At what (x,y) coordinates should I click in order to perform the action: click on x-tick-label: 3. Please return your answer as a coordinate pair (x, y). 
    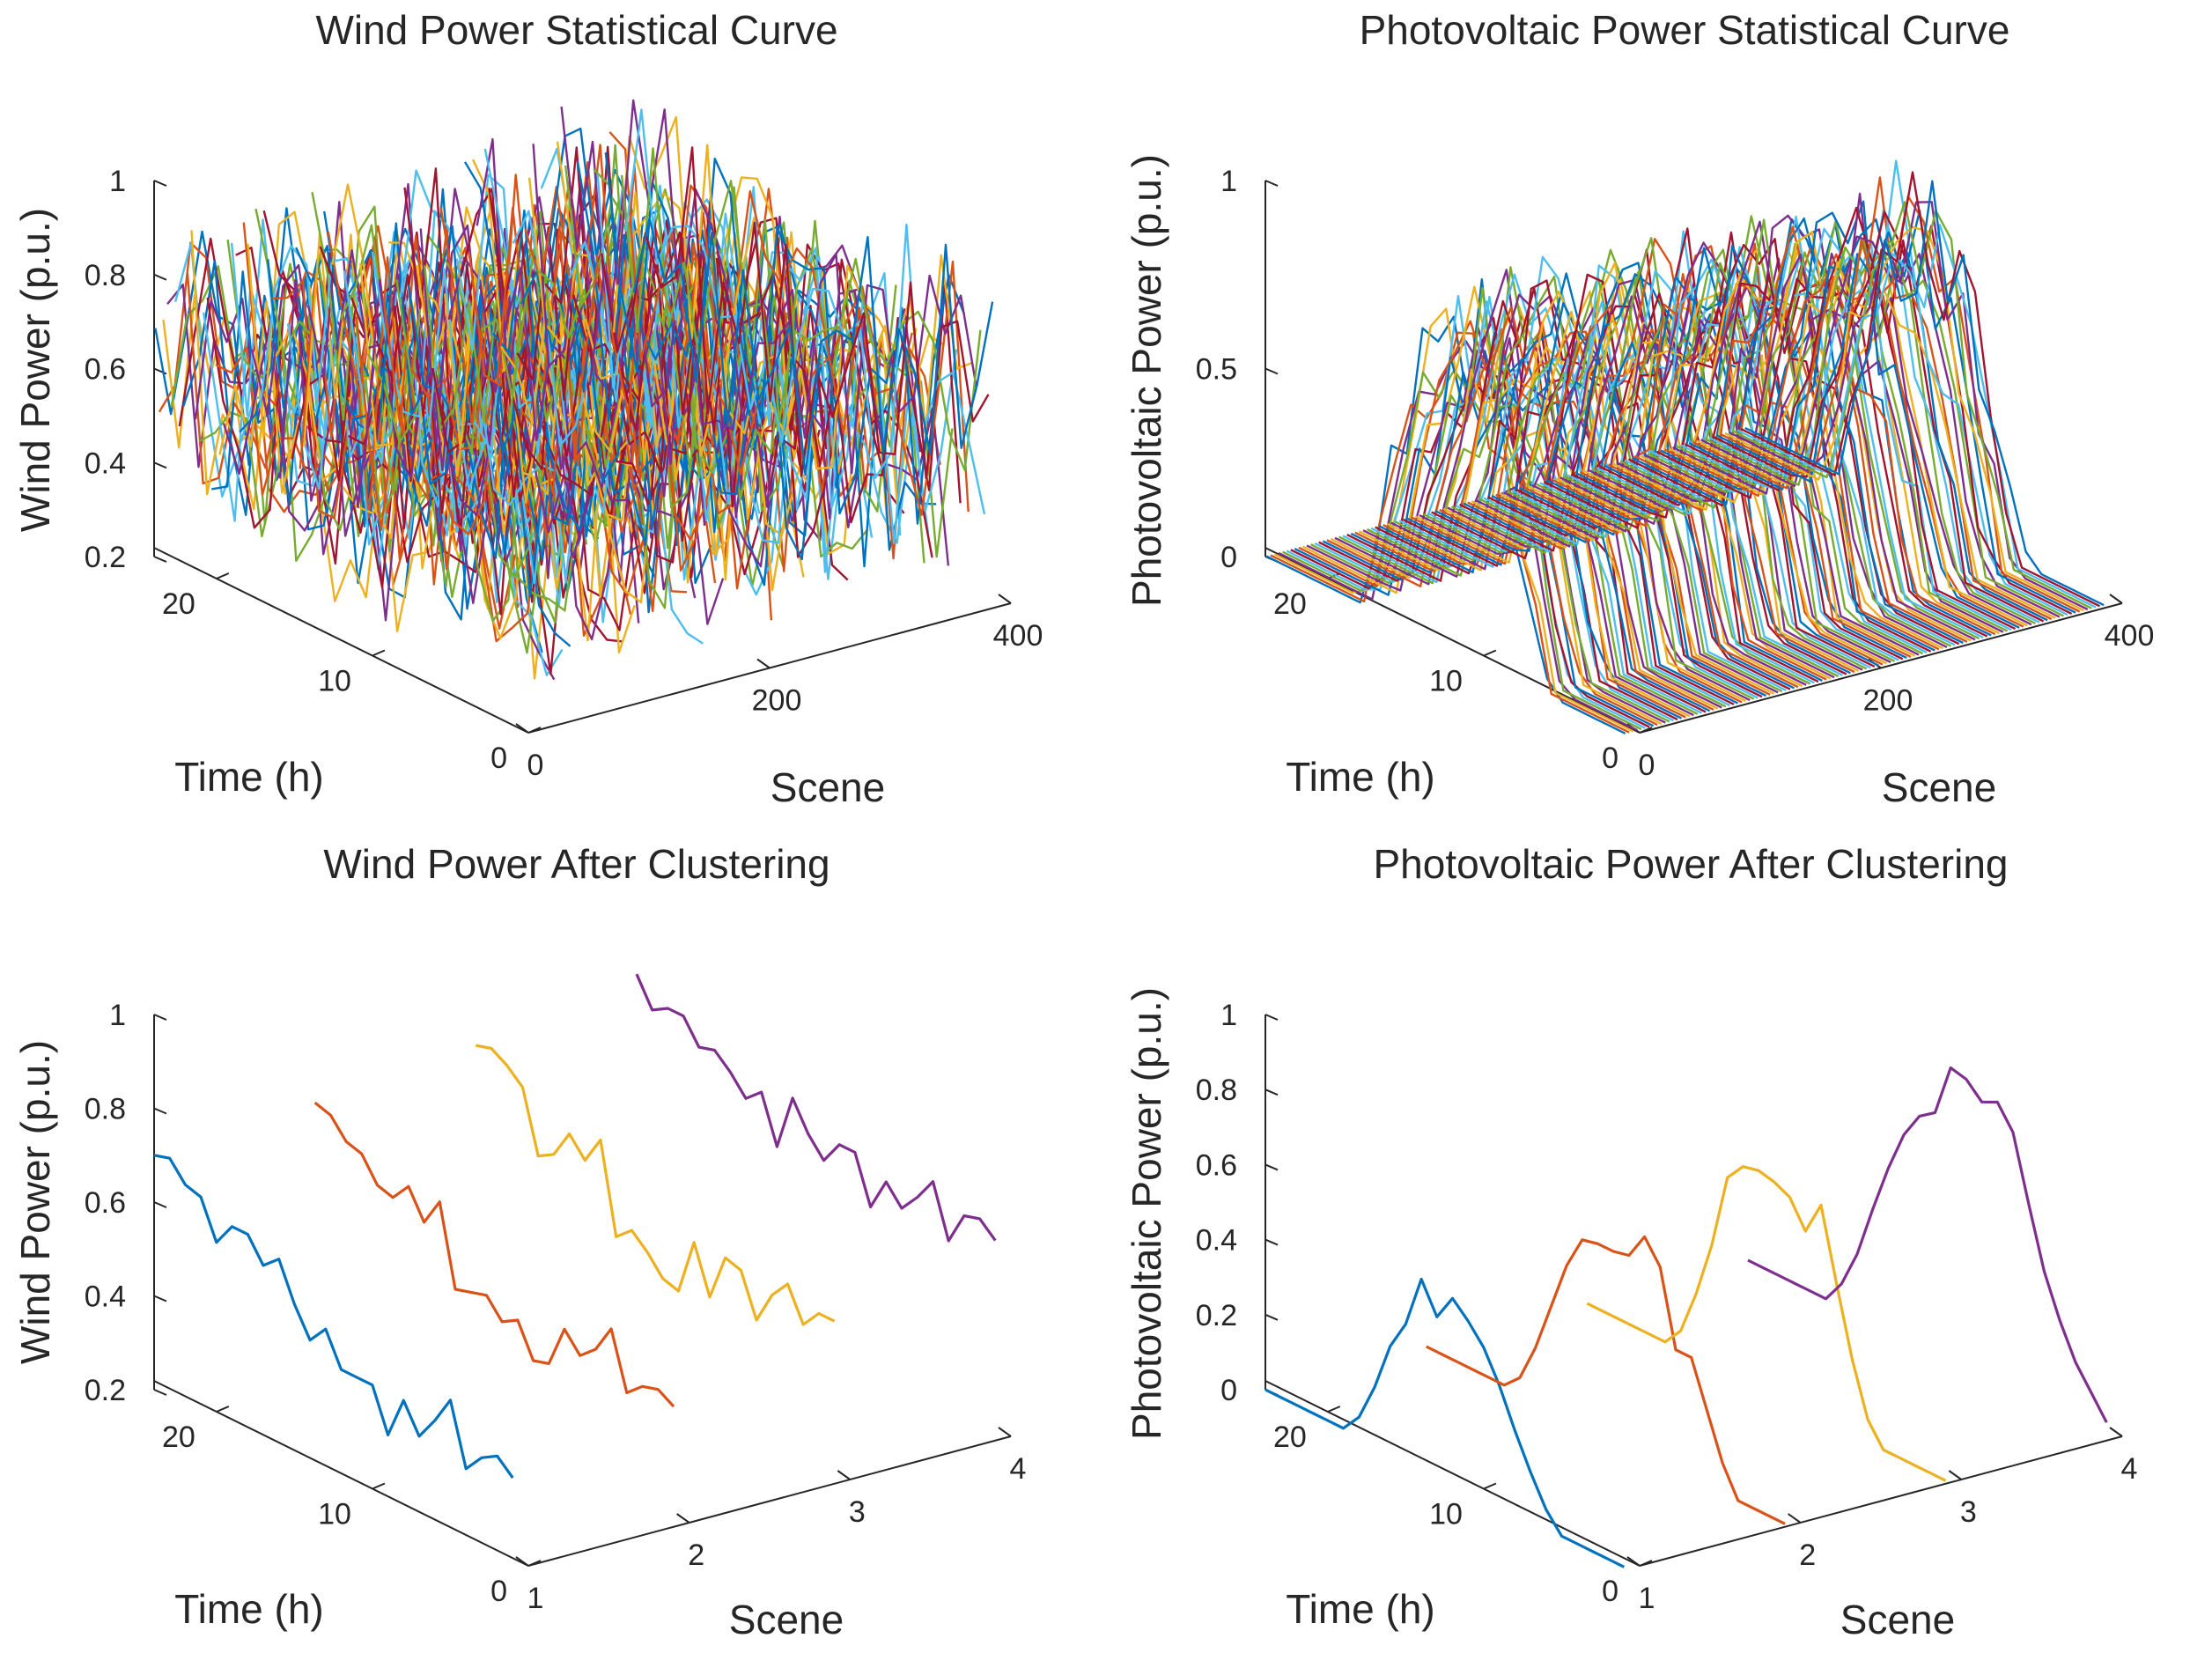
    Looking at the image, I should click on (1968, 1512).